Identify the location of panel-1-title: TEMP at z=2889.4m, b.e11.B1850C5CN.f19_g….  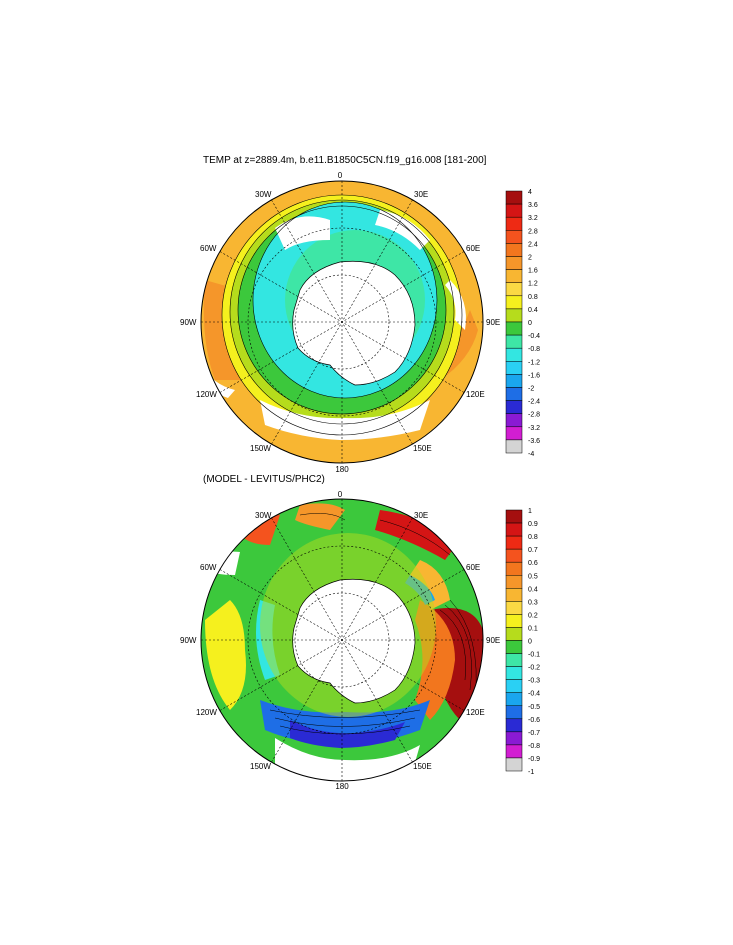
(345, 160).